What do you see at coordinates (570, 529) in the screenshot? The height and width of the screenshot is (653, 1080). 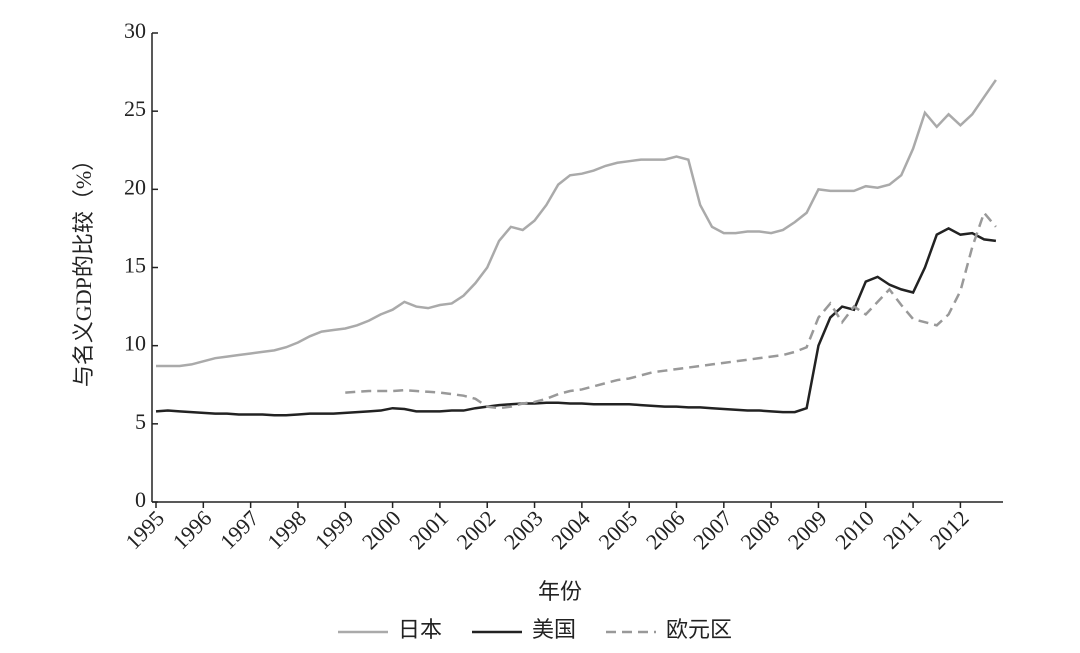 I see `x-tick-label: 2004` at bounding box center [570, 529].